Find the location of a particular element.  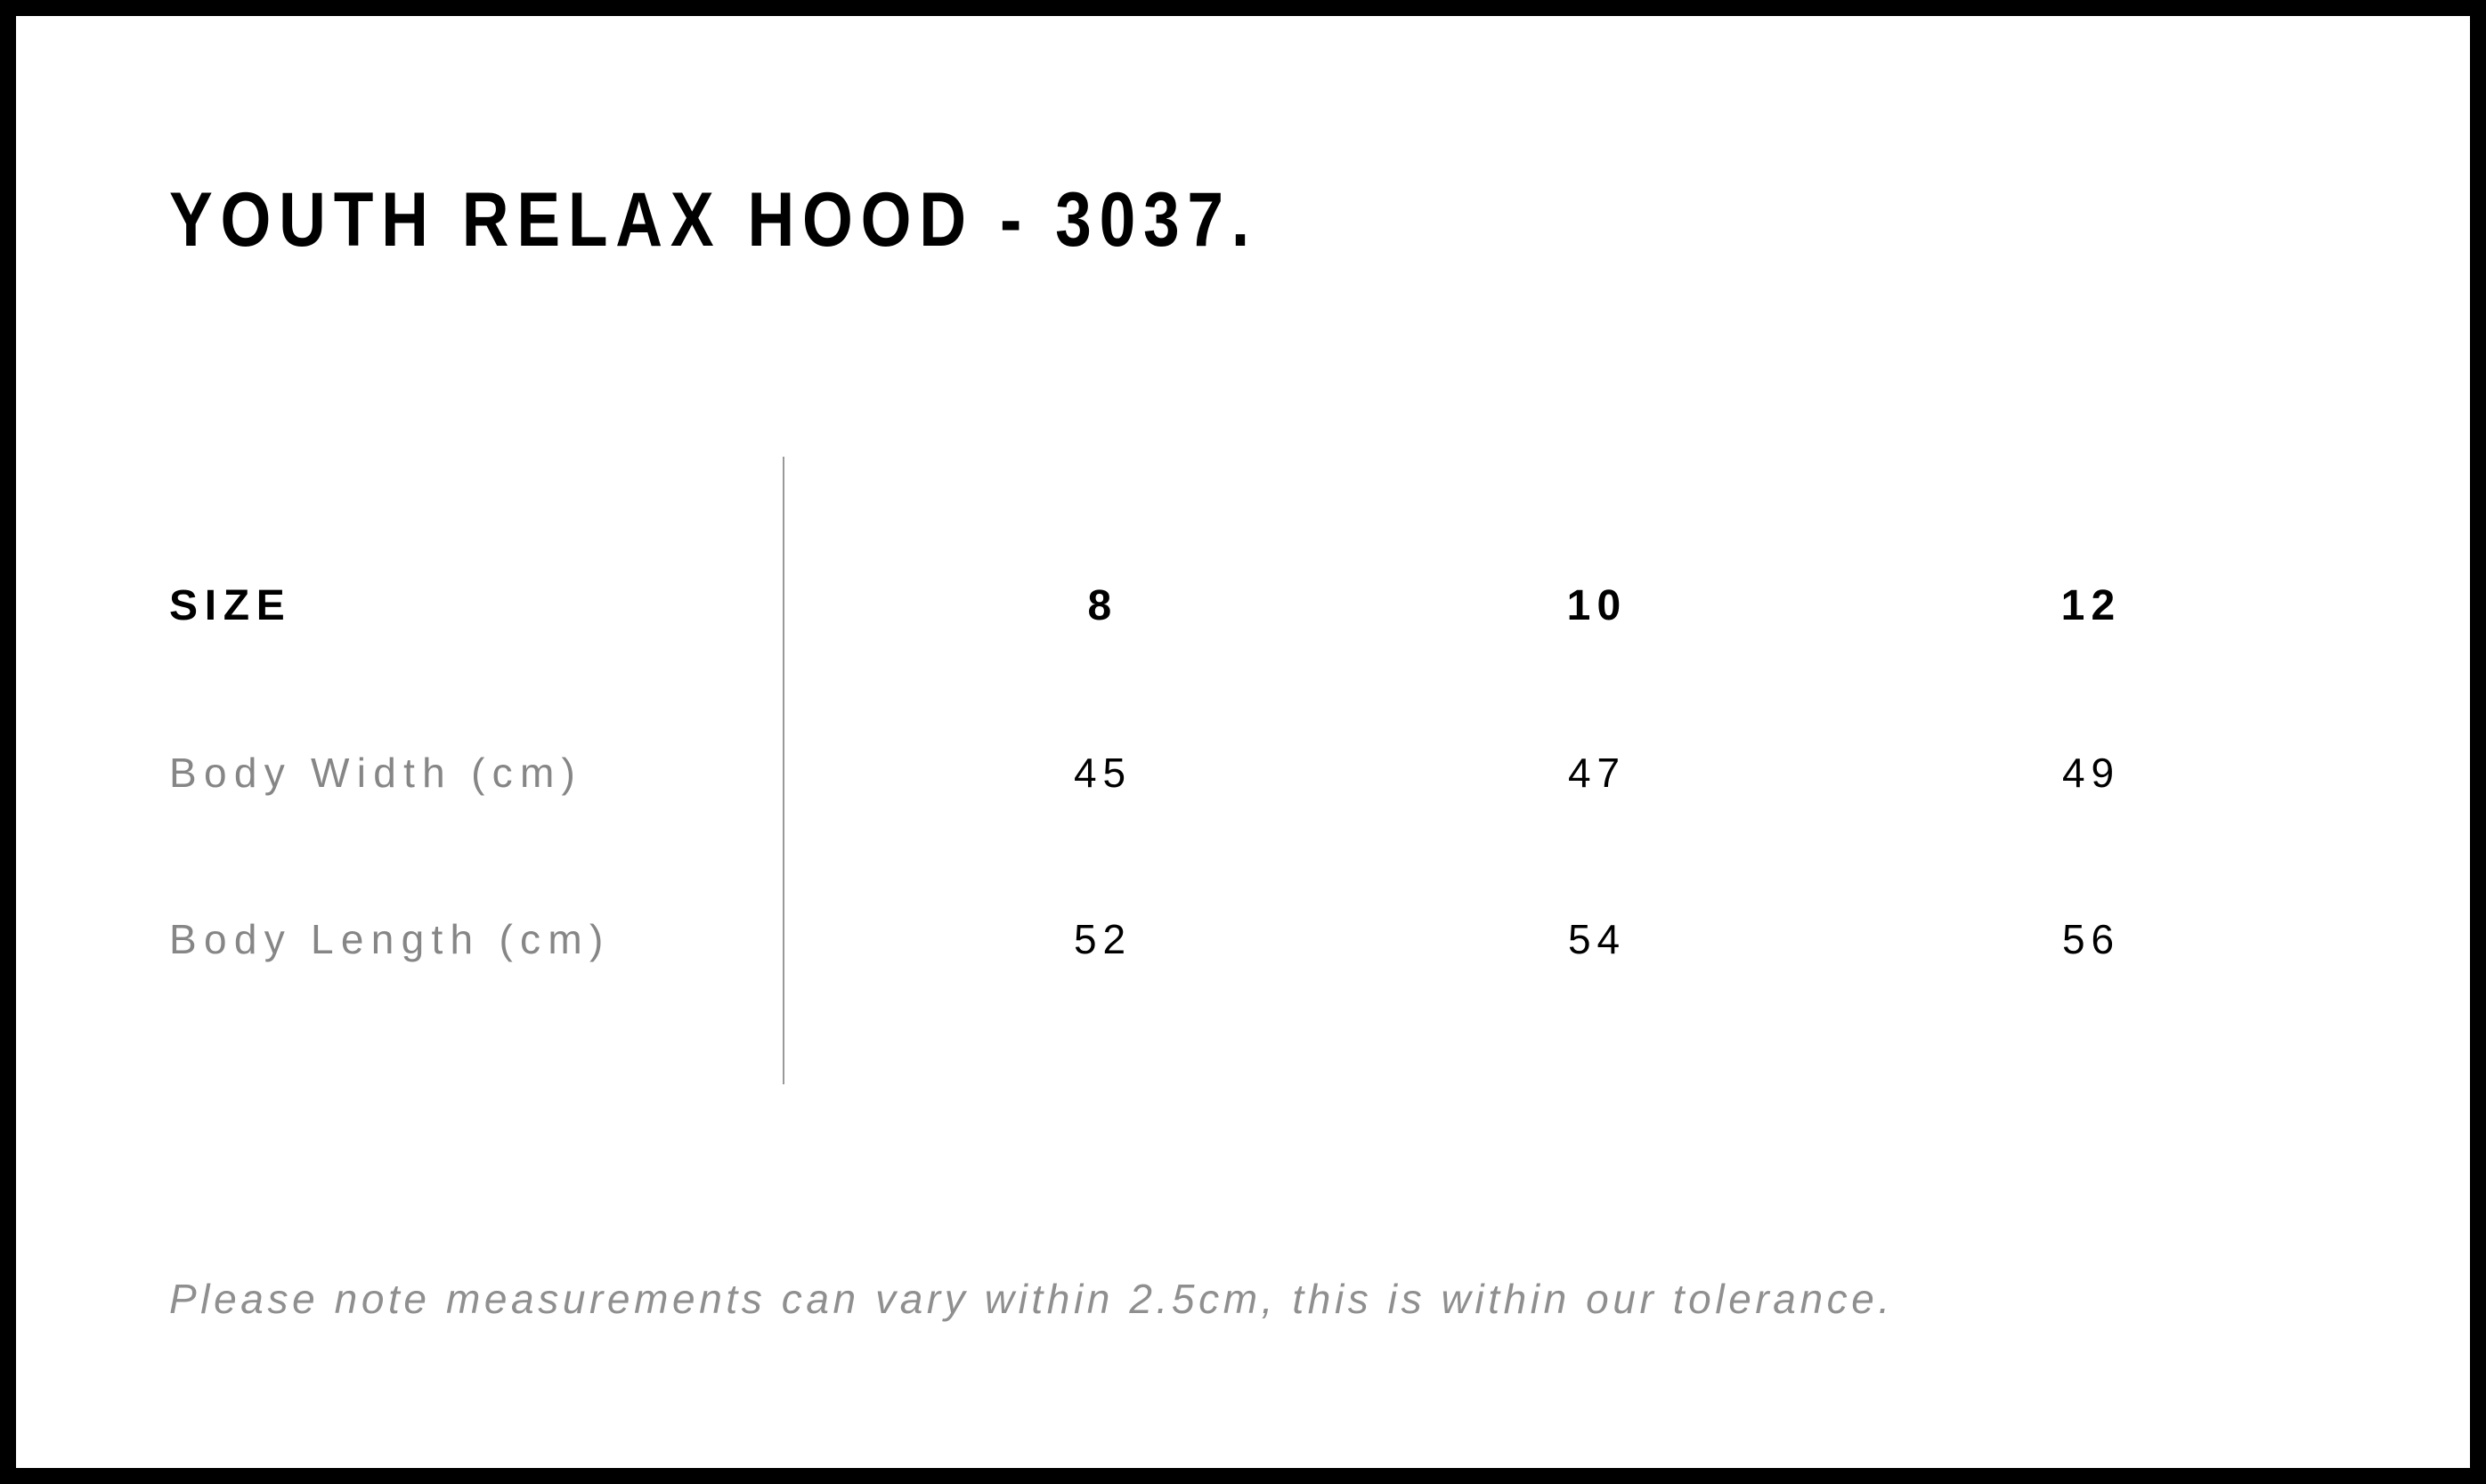

table-row-body-length: Body Length (cm) 52 54 56 is located at coordinates (1253, 939).